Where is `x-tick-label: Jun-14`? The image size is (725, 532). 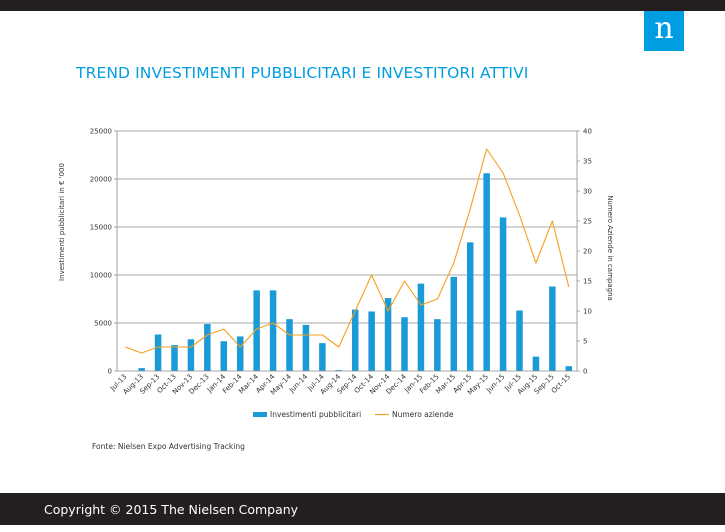 x-tick-label: Jun-14 is located at coordinates (298, 383).